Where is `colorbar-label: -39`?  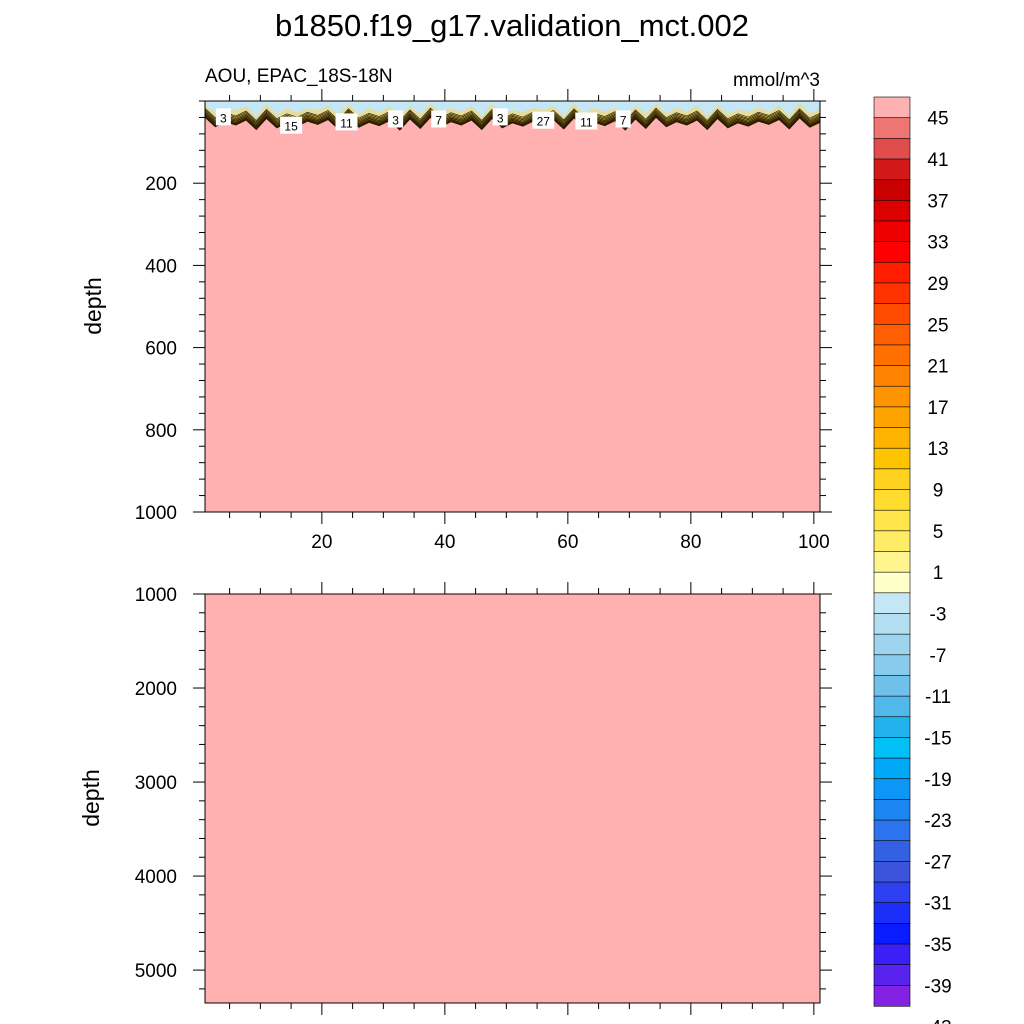
colorbar-label: -39 is located at coordinates (937, 986).